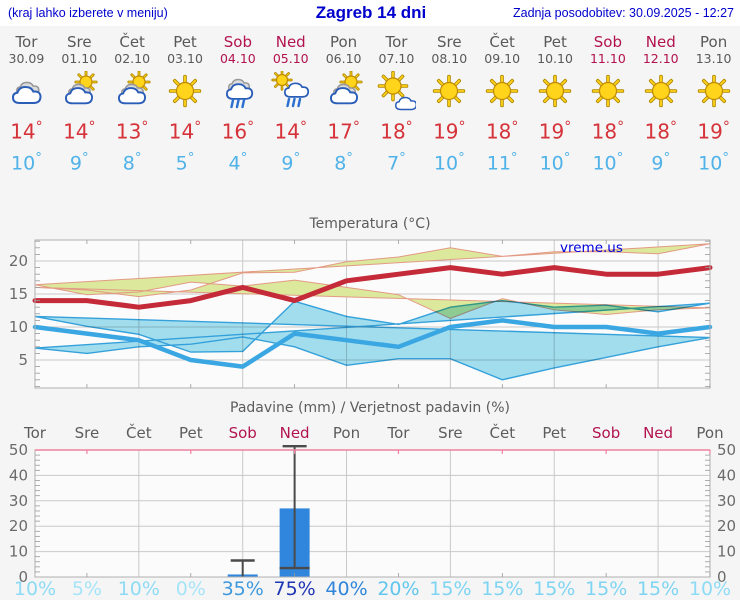  I want to click on temp-ytick-label: 10, so click(18, 327).